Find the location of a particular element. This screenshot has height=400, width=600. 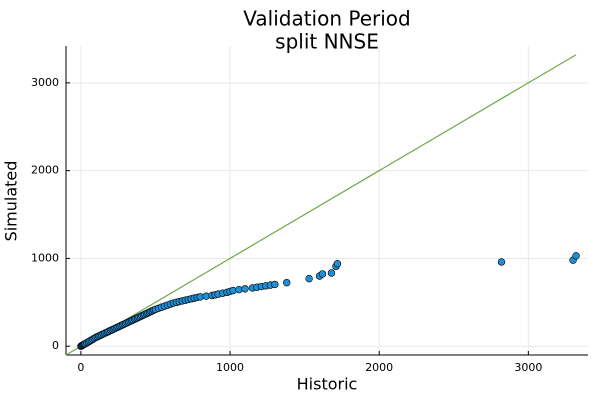

chart-title: Validation Period is located at coordinates (326, 19).